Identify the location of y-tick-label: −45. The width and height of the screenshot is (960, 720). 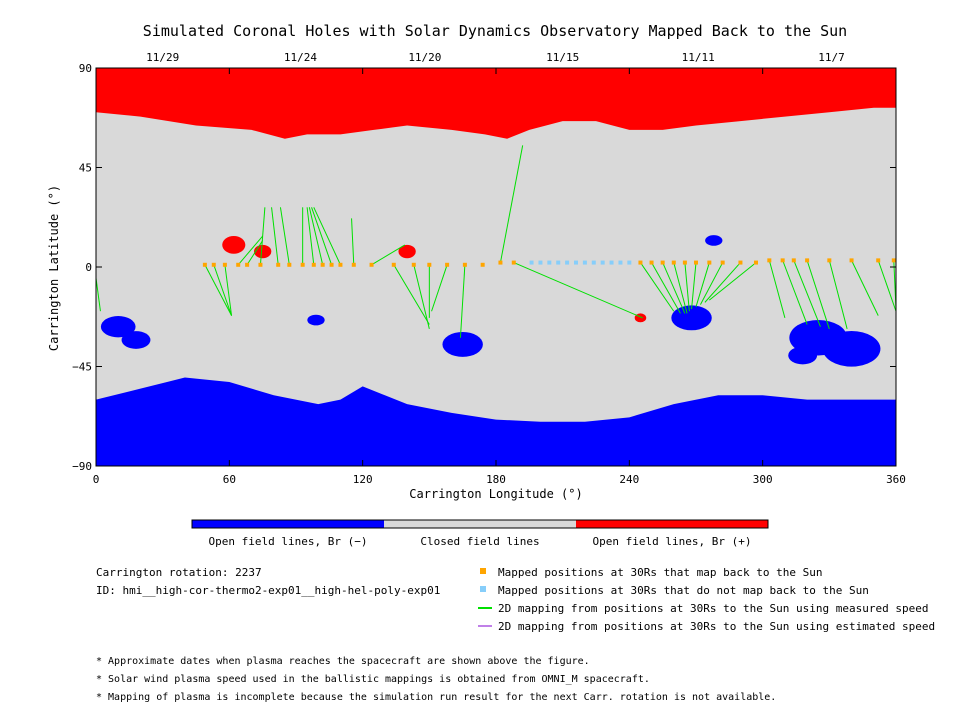
(82, 367).